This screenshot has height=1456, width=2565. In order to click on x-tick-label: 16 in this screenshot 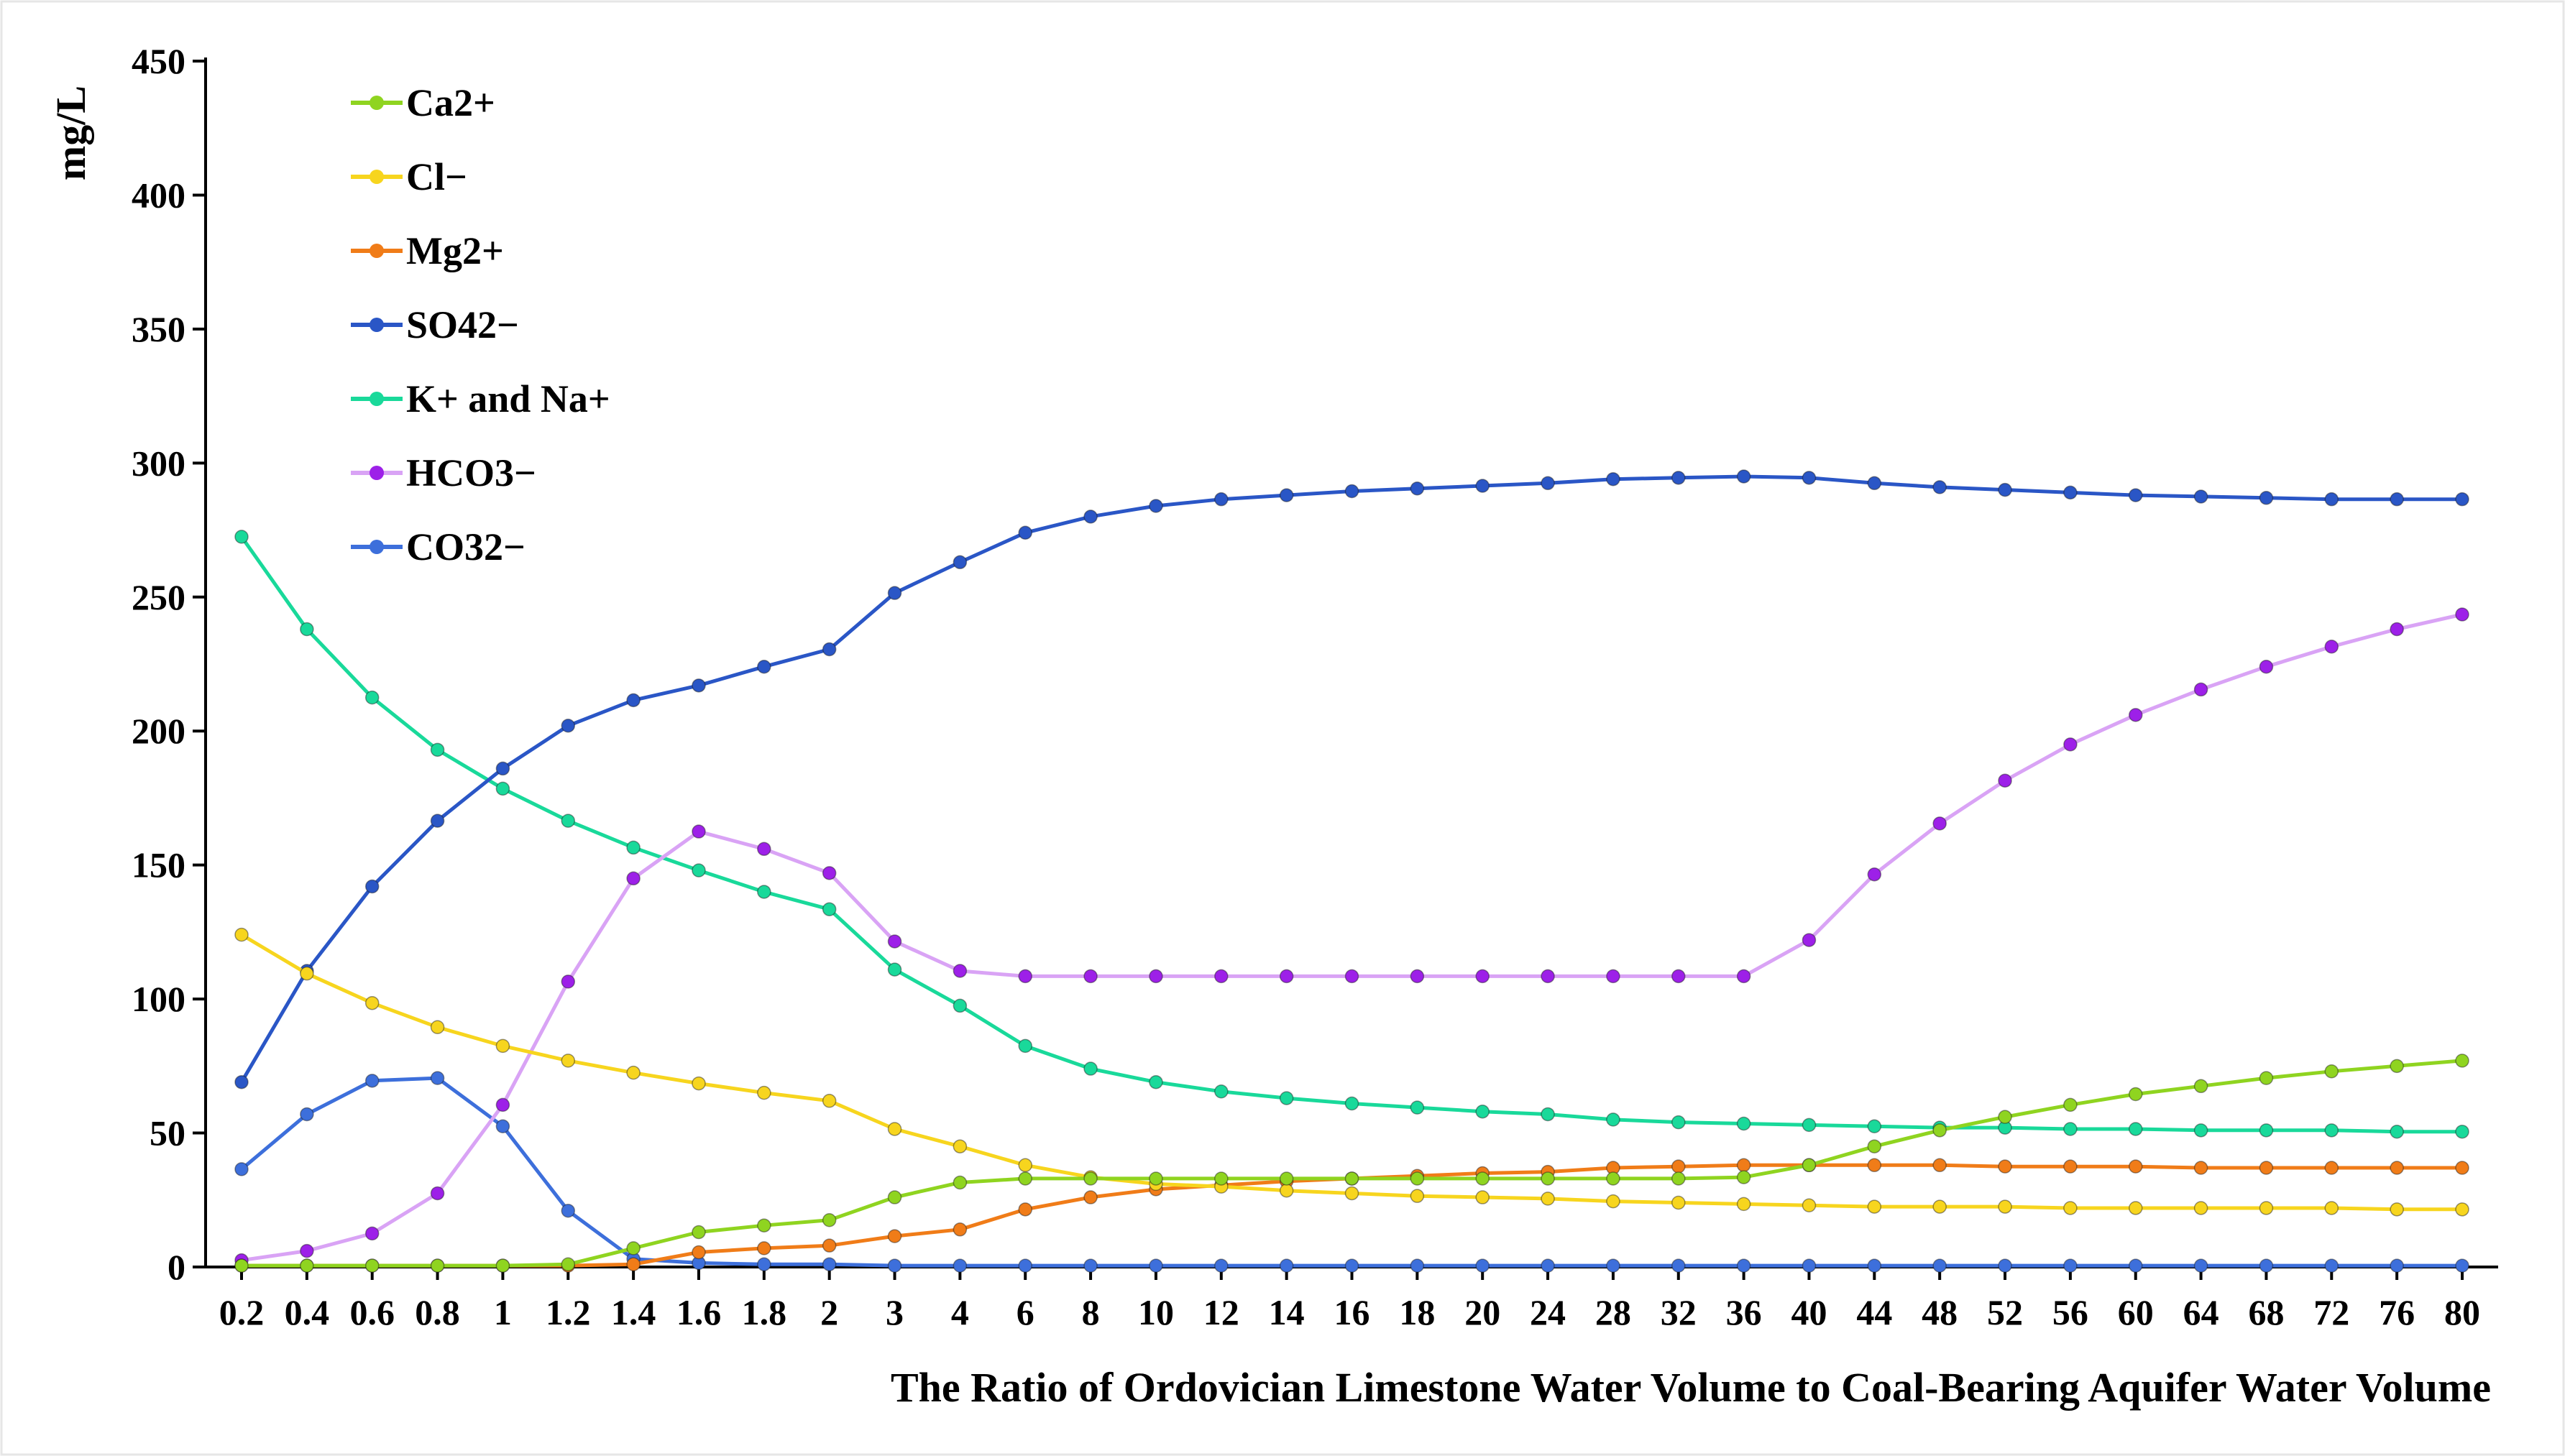, I will do `click(1352, 1312)`.